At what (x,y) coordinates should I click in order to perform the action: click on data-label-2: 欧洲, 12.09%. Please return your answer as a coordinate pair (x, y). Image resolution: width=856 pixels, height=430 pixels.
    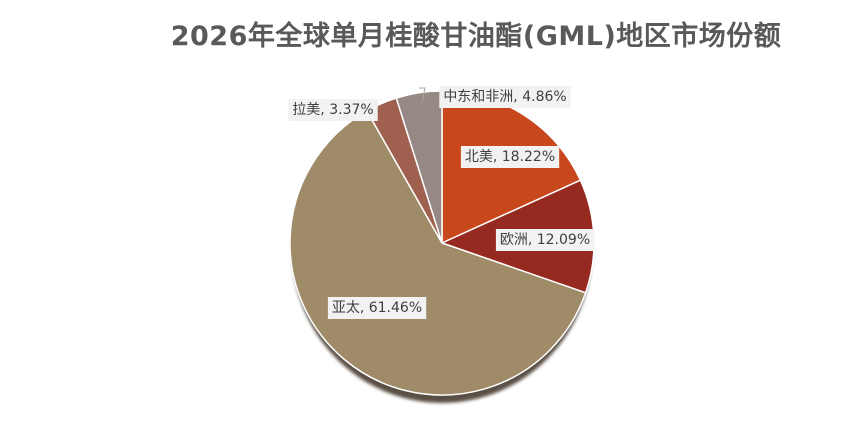
    Looking at the image, I should click on (545, 240).